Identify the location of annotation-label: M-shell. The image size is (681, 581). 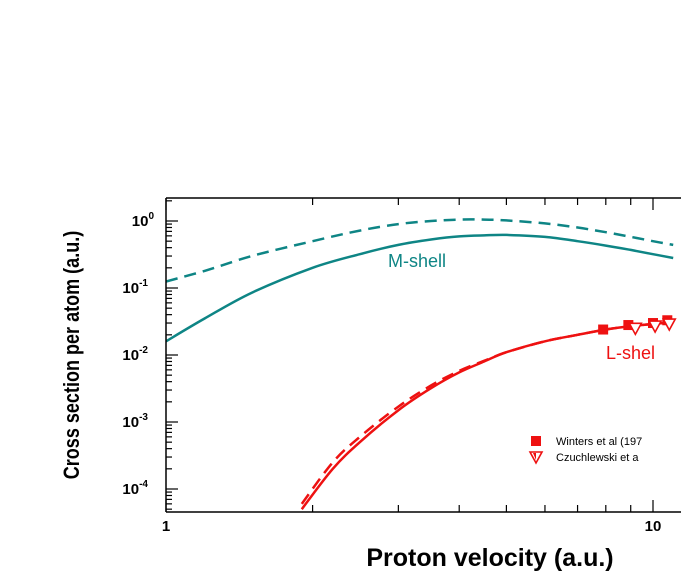
(417, 261).